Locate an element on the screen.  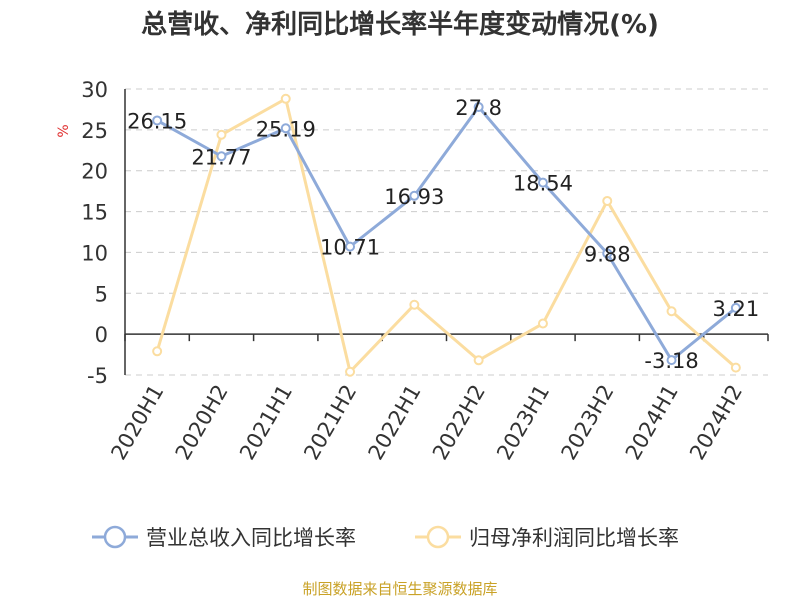
data-label: 9.88 is located at coordinates (607, 254).